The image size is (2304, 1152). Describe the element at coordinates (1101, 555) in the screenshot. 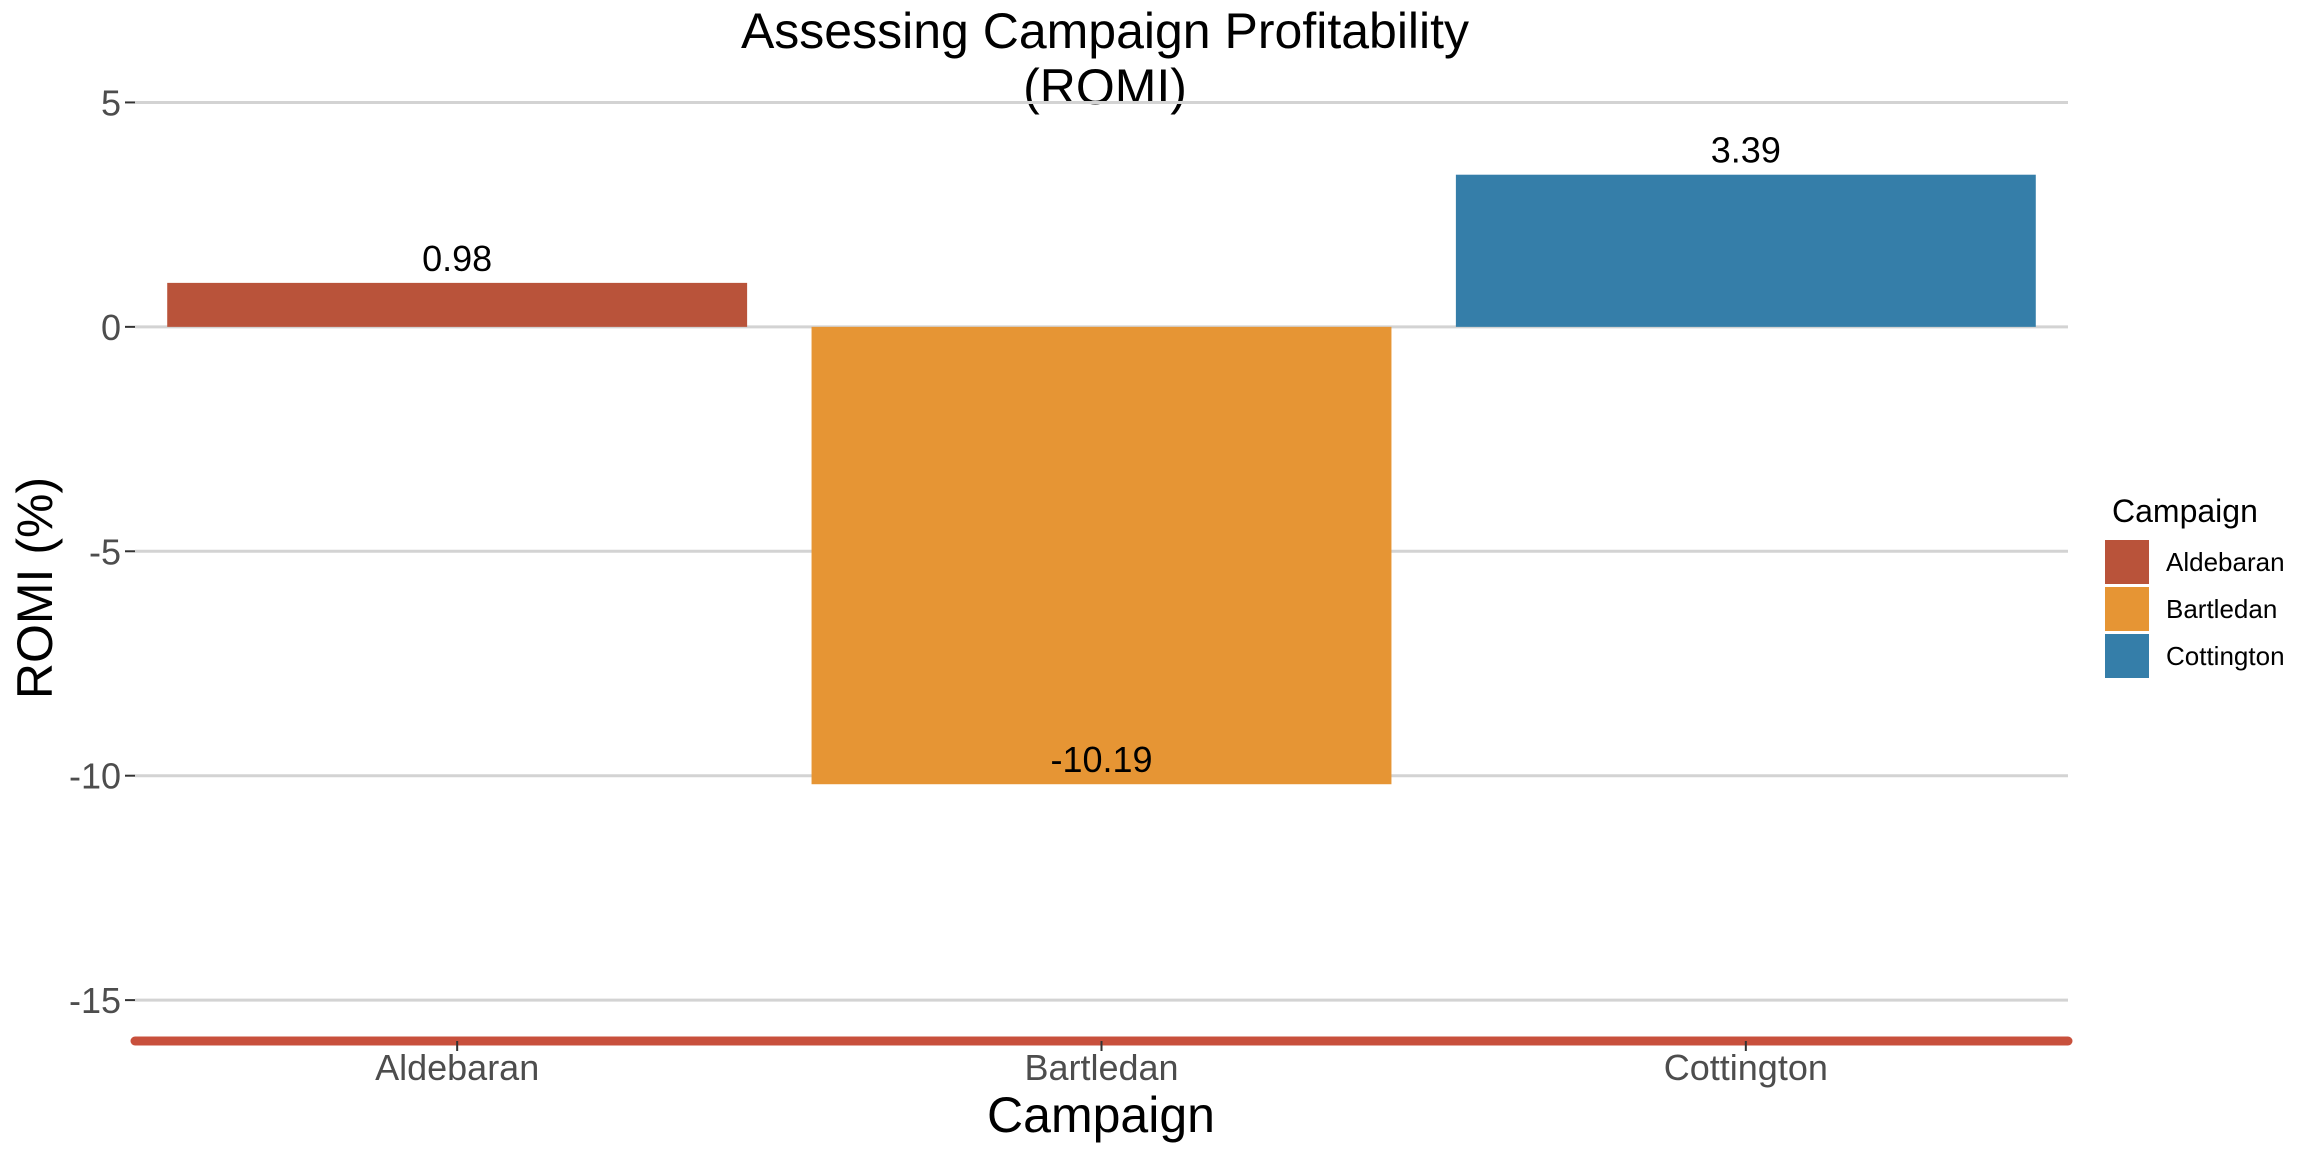

I see `bar-bartledan` at that location.